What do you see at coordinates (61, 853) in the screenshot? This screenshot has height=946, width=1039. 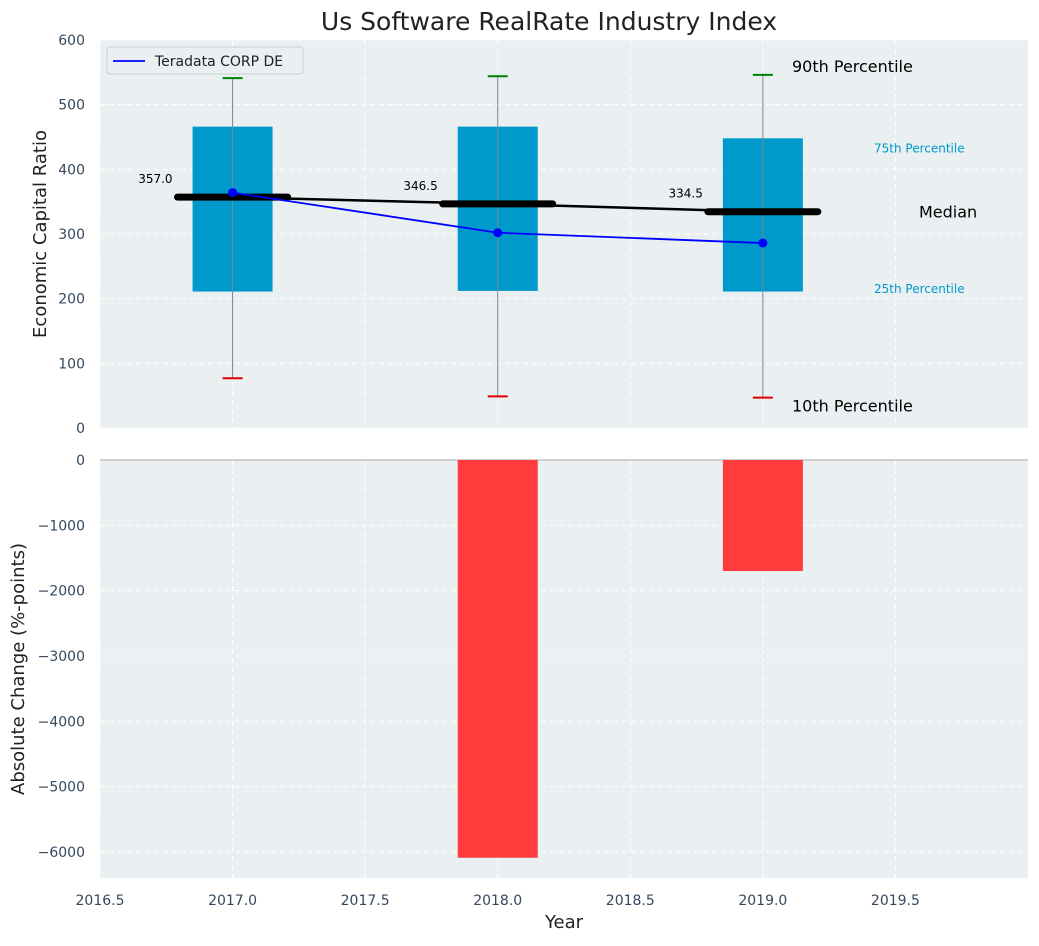 I see `bottom-y-tick-label: −6000` at bounding box center [61, 853].